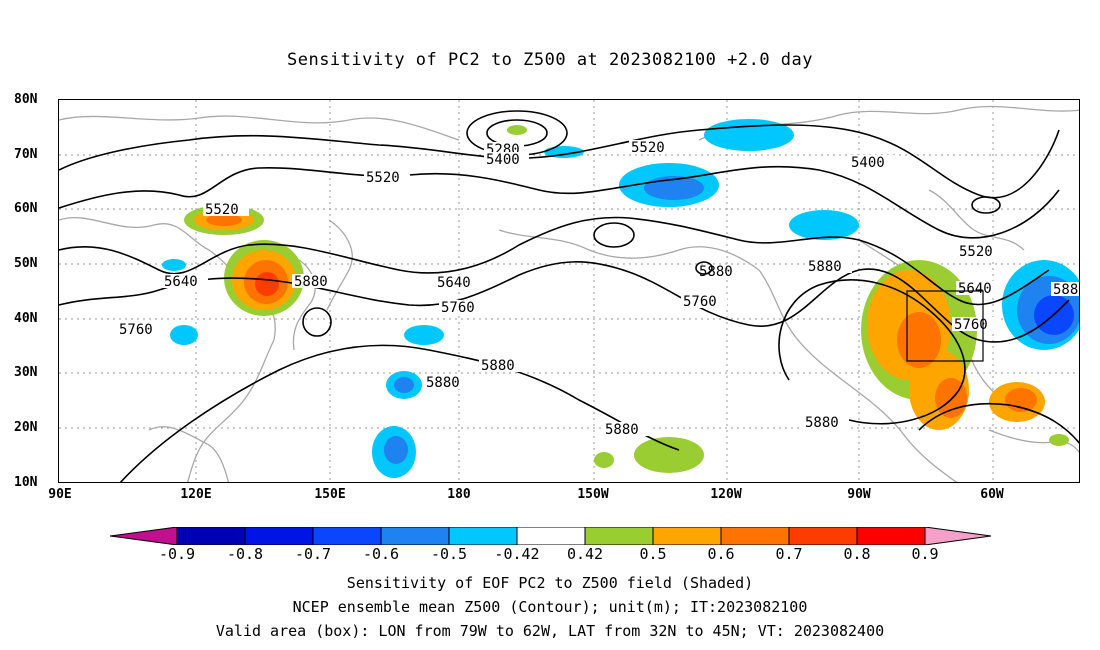 This screenshot has height=650, width=1100. Describe the element at coordinates (313, 554) in the screenshot. I see `colorbar-label: -0.7` at that location.